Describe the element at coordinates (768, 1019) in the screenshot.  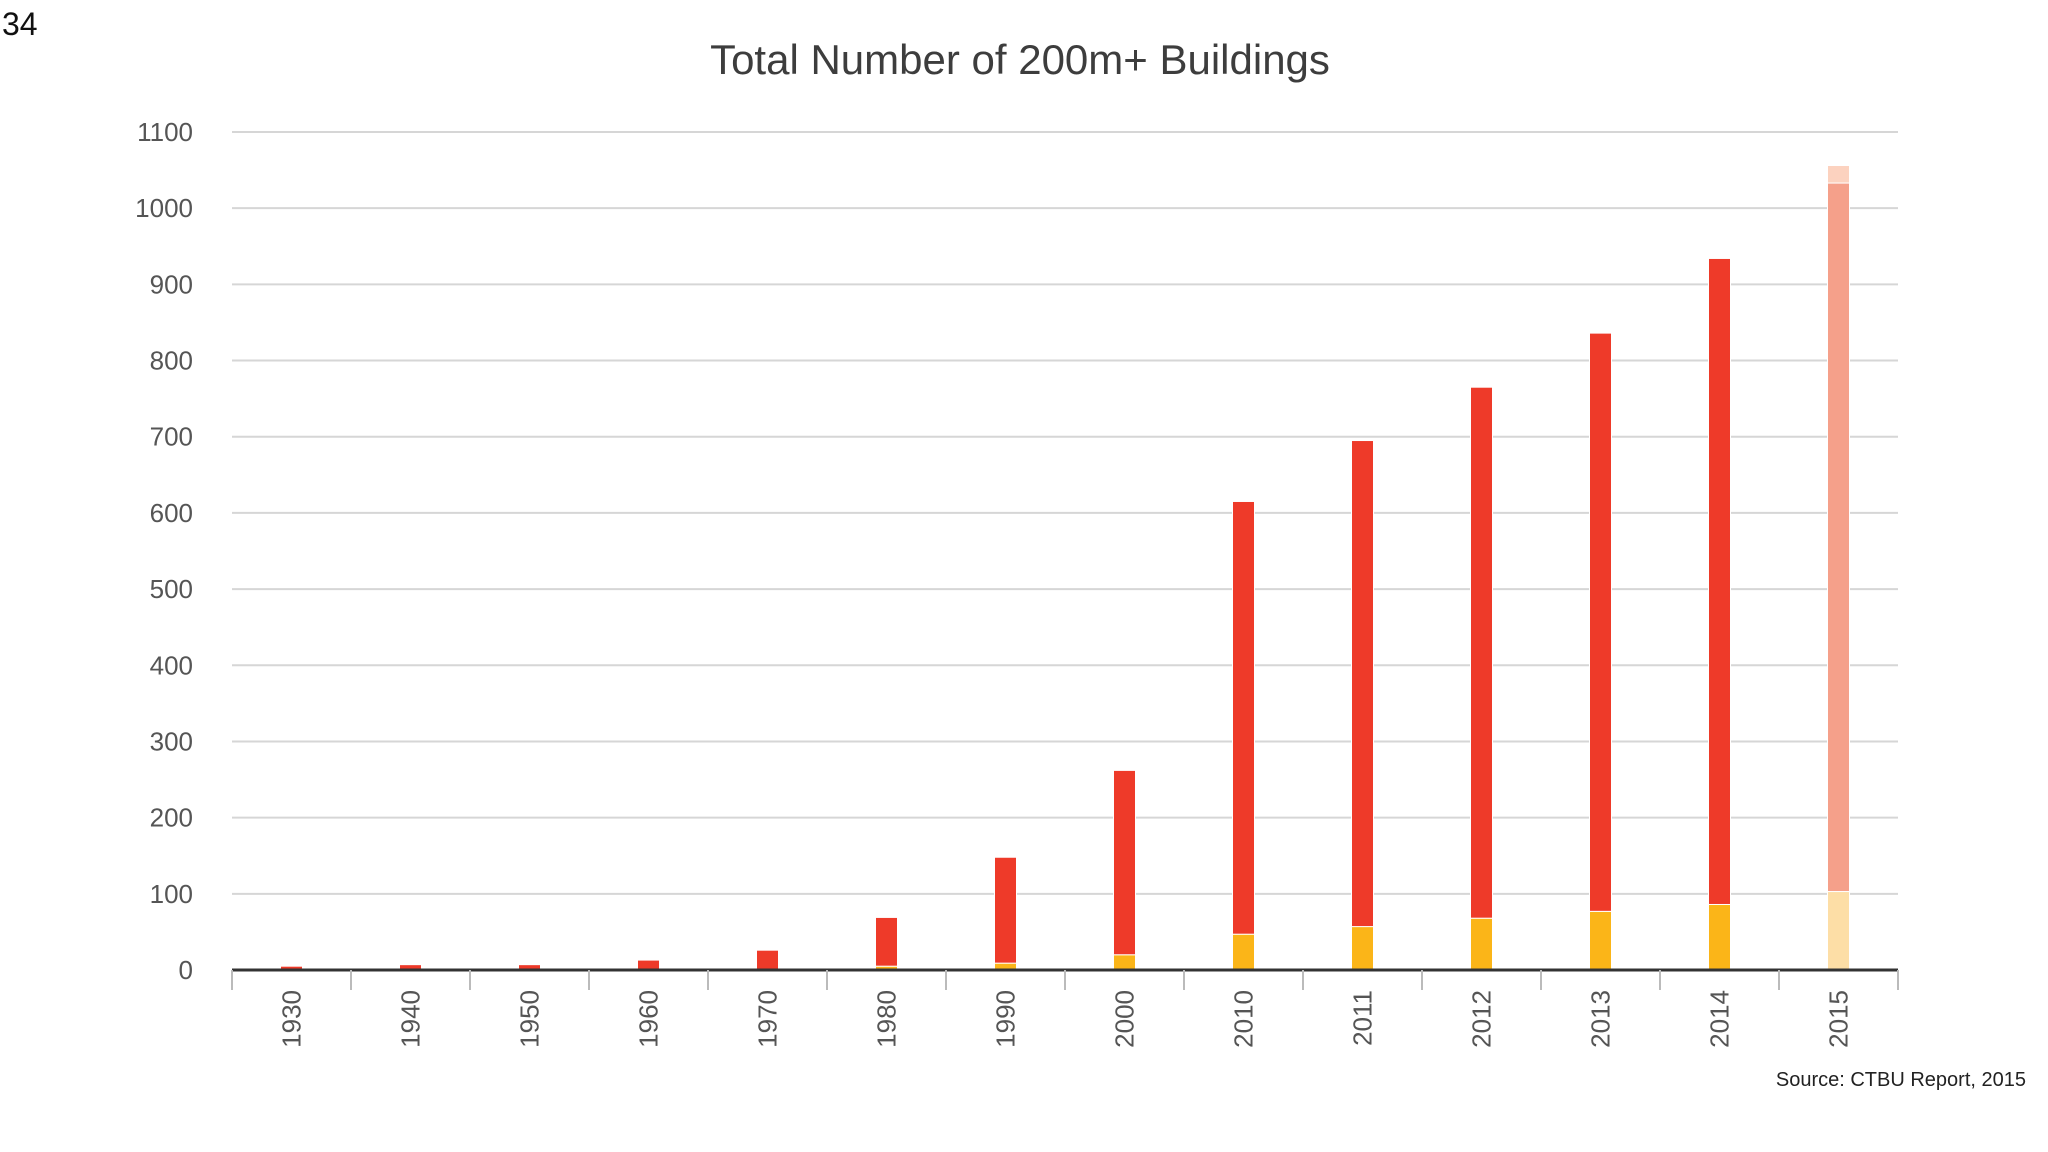
I see `x-tick-label: 1970` at that location.